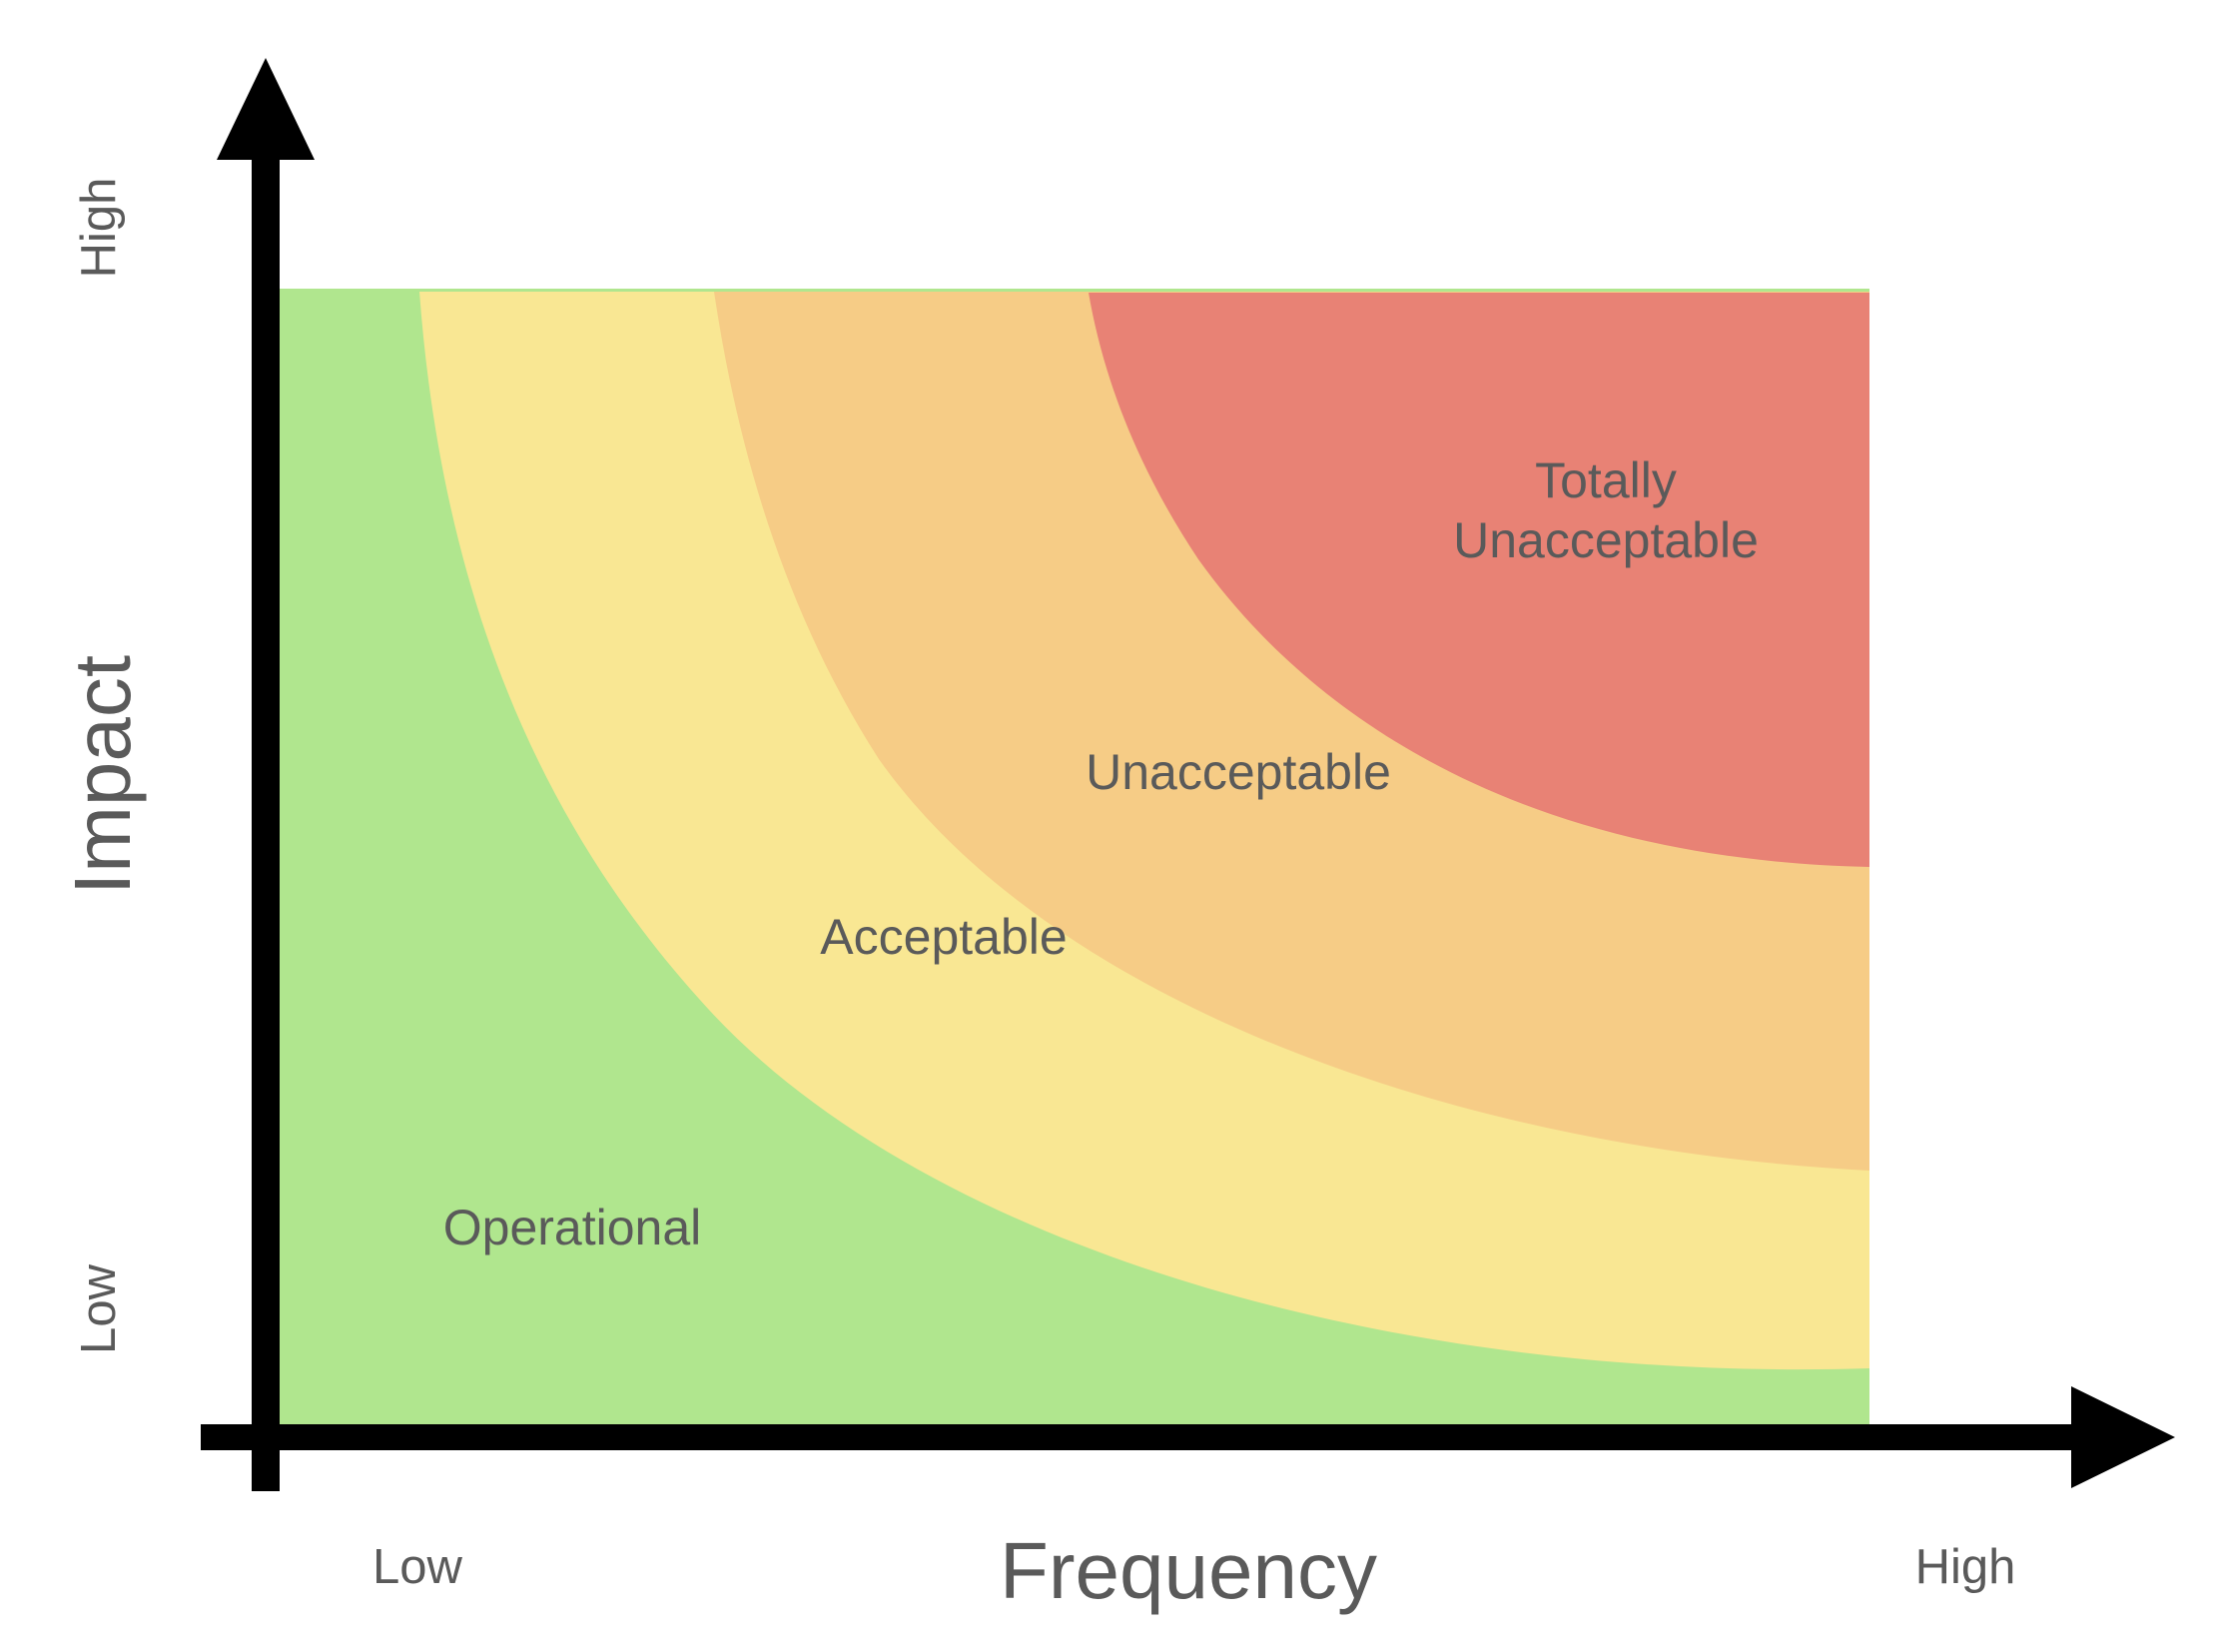 This screenshot has width=2219, height=1652. Describe the element at coordinates (1606, 540) in the screenshot. I see `zone-label-totally-line2: Unacceptable` at that location.